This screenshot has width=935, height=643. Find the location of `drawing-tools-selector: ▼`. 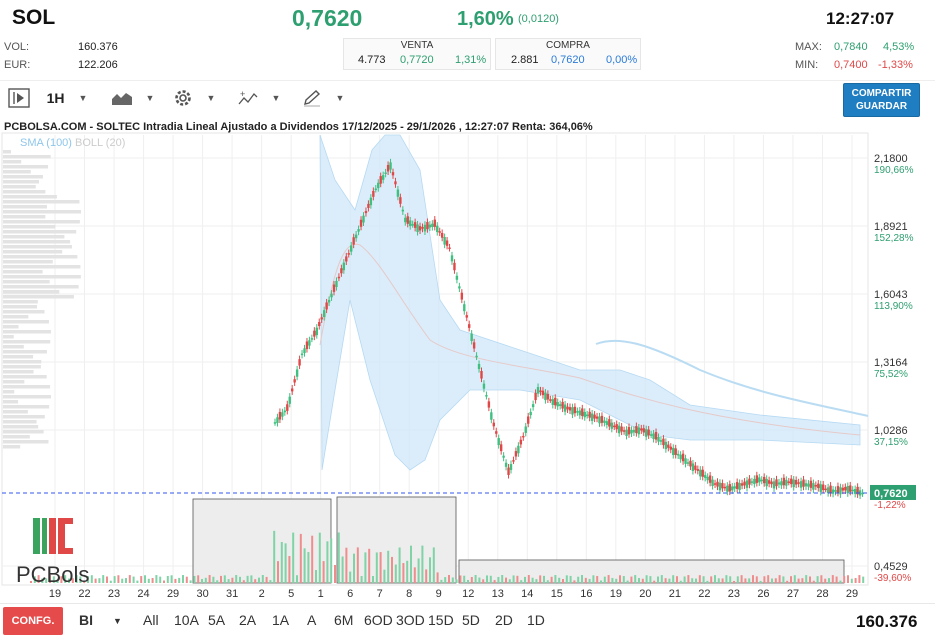

drawing-tools-selector: ▼ is located at coordinates (323, 98).